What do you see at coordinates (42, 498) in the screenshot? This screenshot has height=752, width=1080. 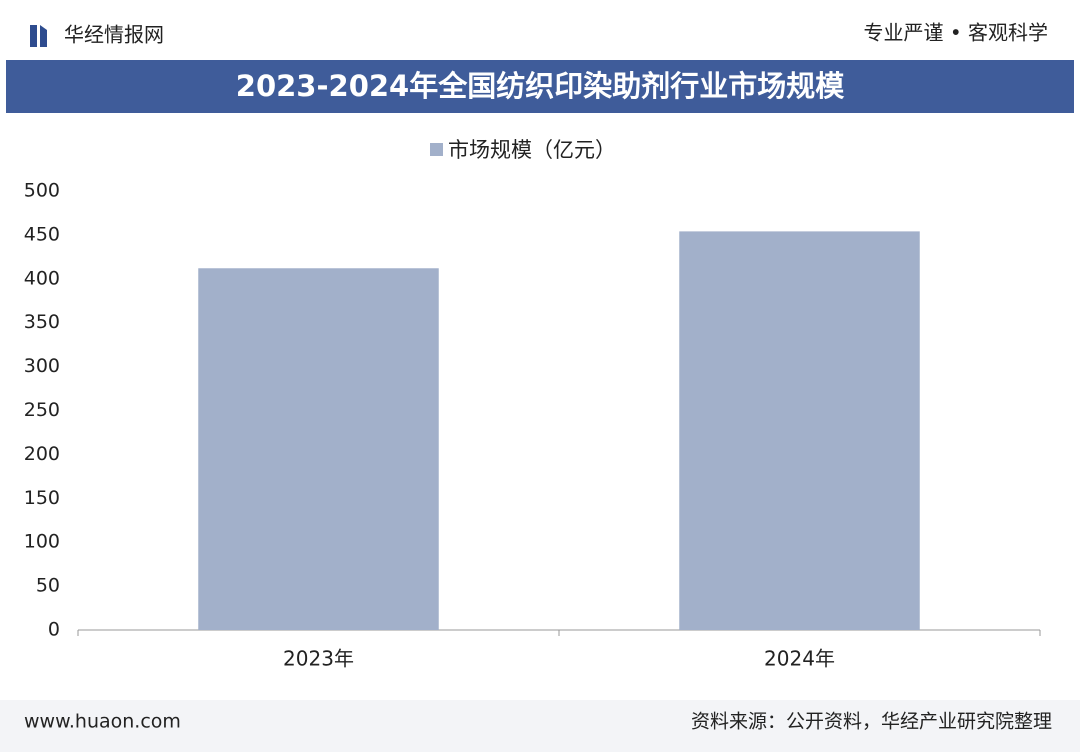 I see `y-tick-label: 150` at bounding box center [42, 498].